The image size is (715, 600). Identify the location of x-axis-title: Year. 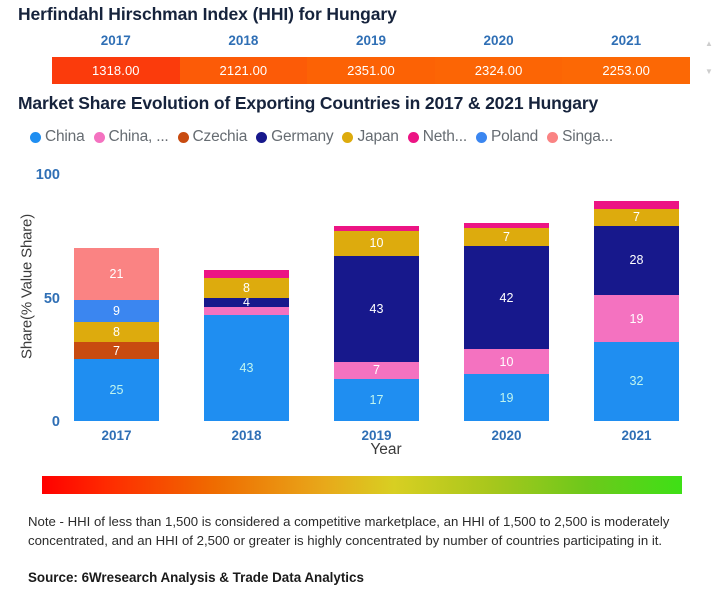
(386, 449).